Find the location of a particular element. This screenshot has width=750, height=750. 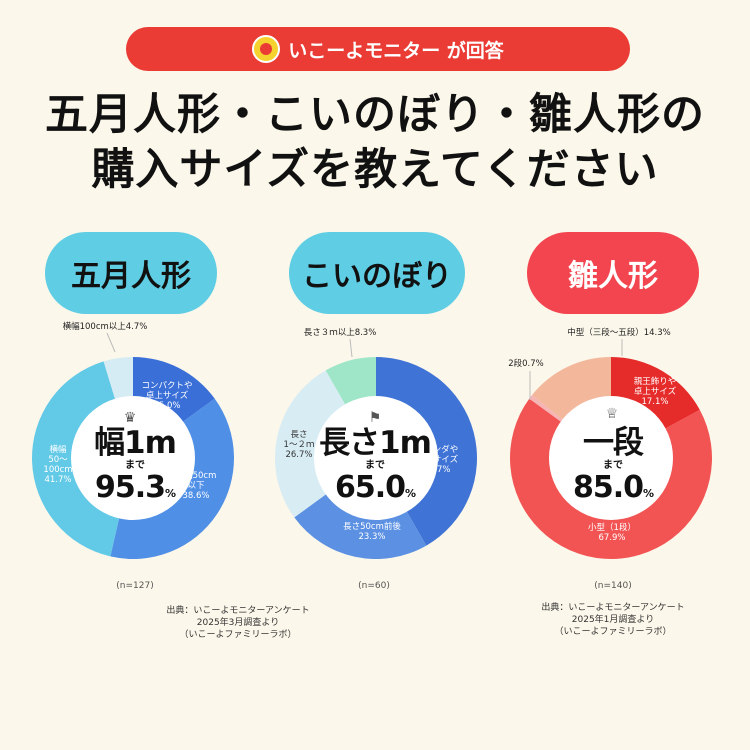

doll-icon: ♛ is located at coordinates (130, 418).